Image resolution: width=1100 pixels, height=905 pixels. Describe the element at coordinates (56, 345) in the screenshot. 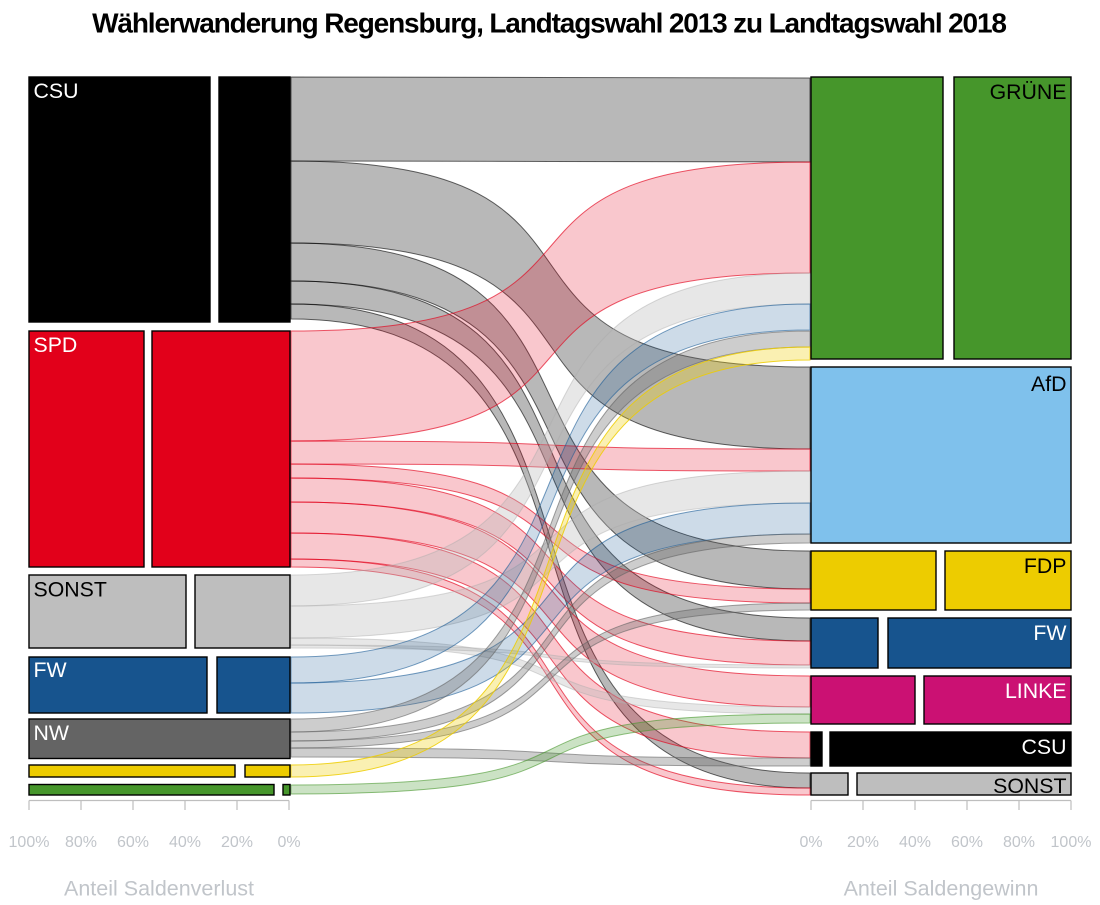

I see `svg-text: SPD` at that location.